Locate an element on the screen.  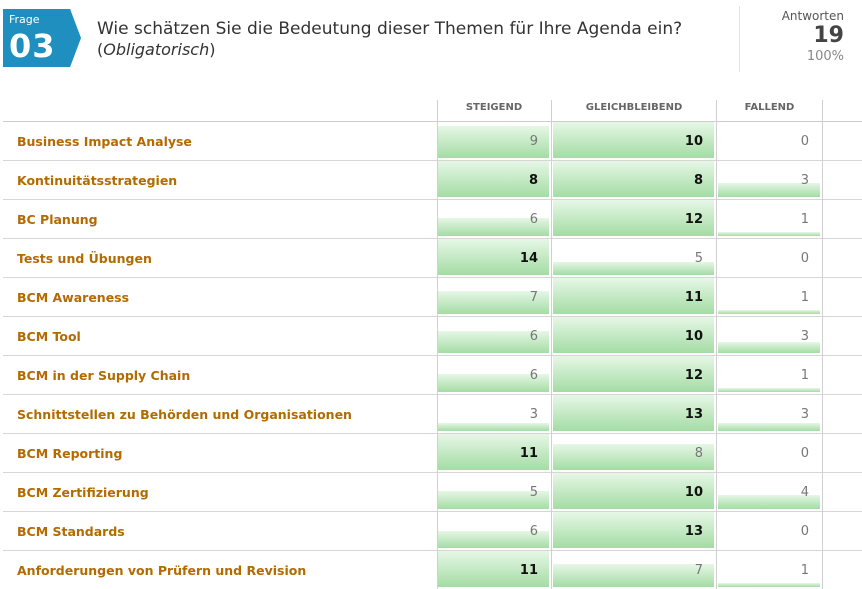
value-number: 9 is located at coordinates (533, 141).